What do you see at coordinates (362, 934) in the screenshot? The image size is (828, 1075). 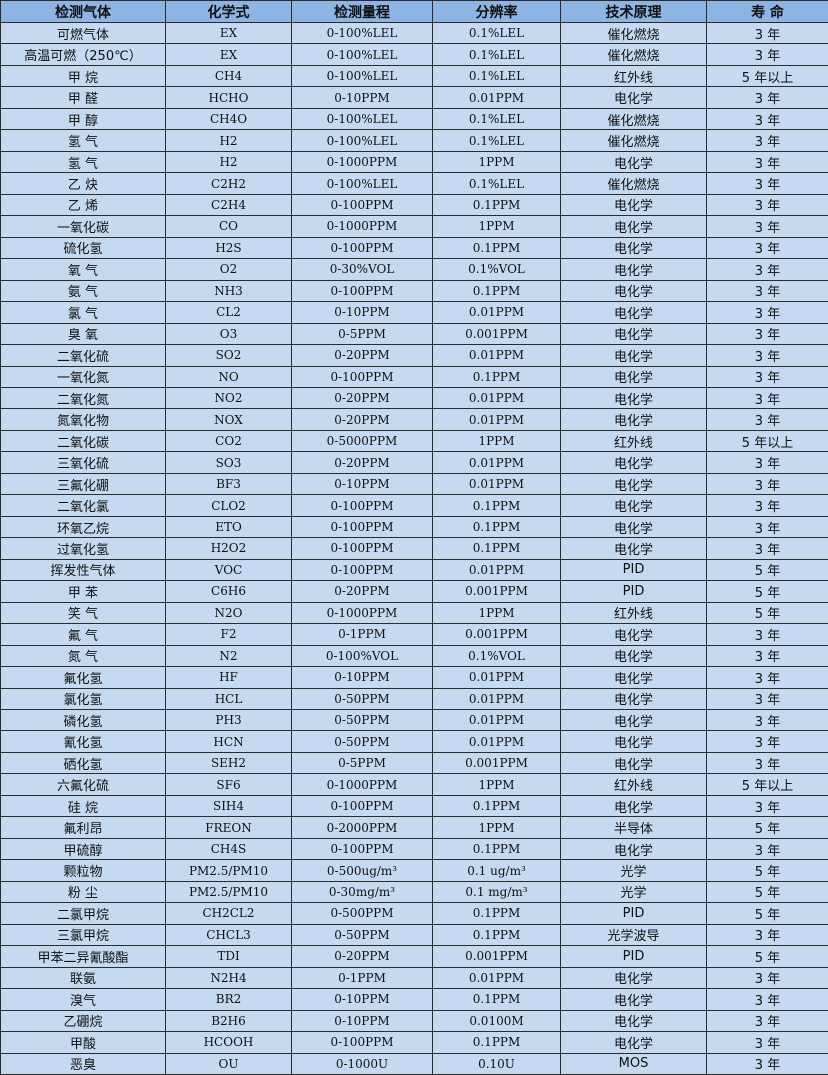 I see `range-cell: 0-50PPM` at bounding box center [362, 934].